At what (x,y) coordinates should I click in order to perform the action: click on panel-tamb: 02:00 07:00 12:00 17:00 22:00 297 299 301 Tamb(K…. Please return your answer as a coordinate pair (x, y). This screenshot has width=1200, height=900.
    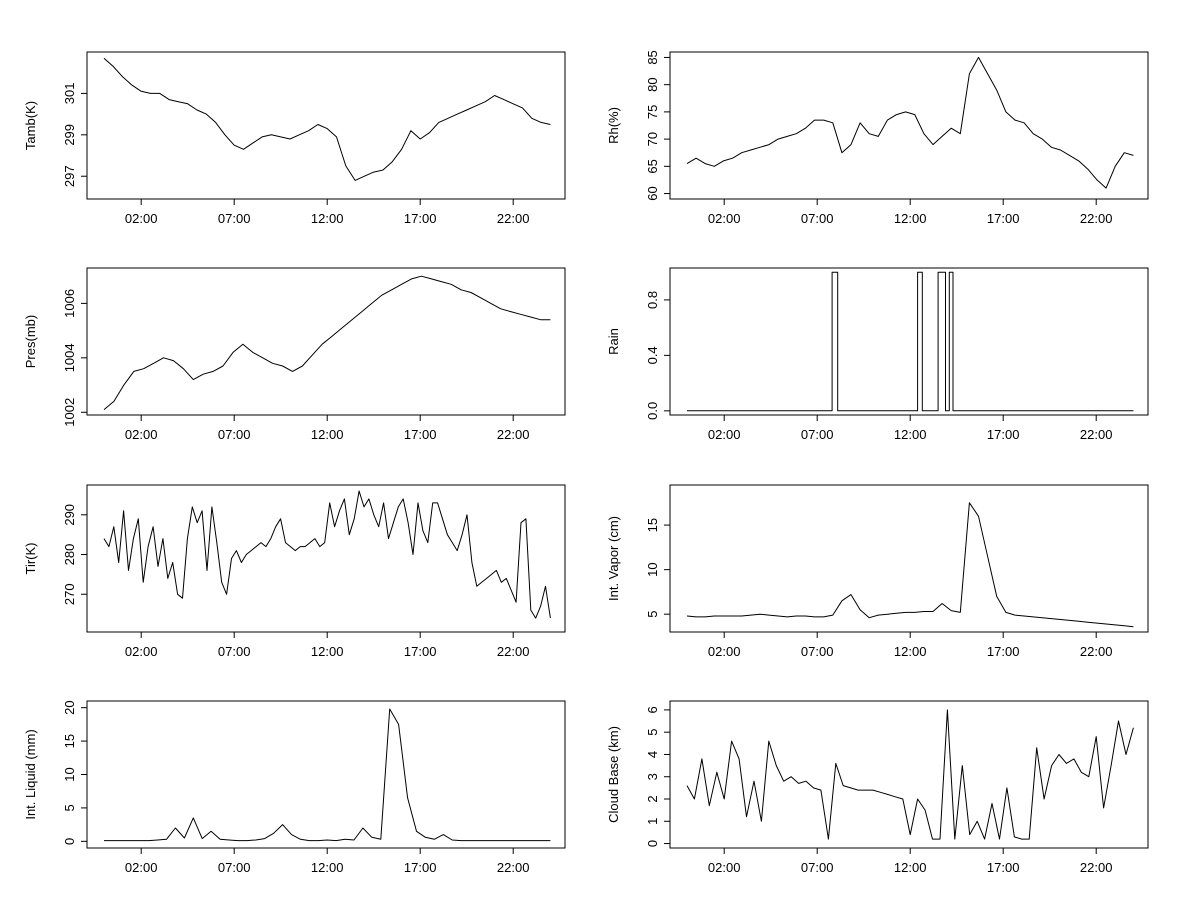
    Looking at the image, I should click on (294, 138).